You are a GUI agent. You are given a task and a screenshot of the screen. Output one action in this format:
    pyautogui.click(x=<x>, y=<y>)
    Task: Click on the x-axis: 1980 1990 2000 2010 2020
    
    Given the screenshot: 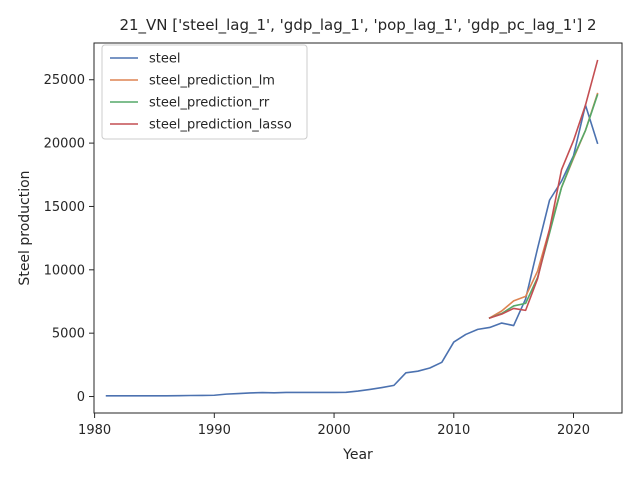 What is the action you would take?
    pyautogui.click(x=334, y=425)
    